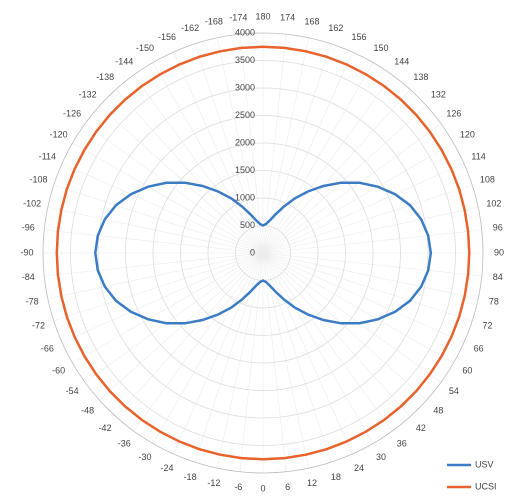  Describe the element at coordinates (479, 348) in the screenshot. I see `angle-tick-label: 66` at that location.